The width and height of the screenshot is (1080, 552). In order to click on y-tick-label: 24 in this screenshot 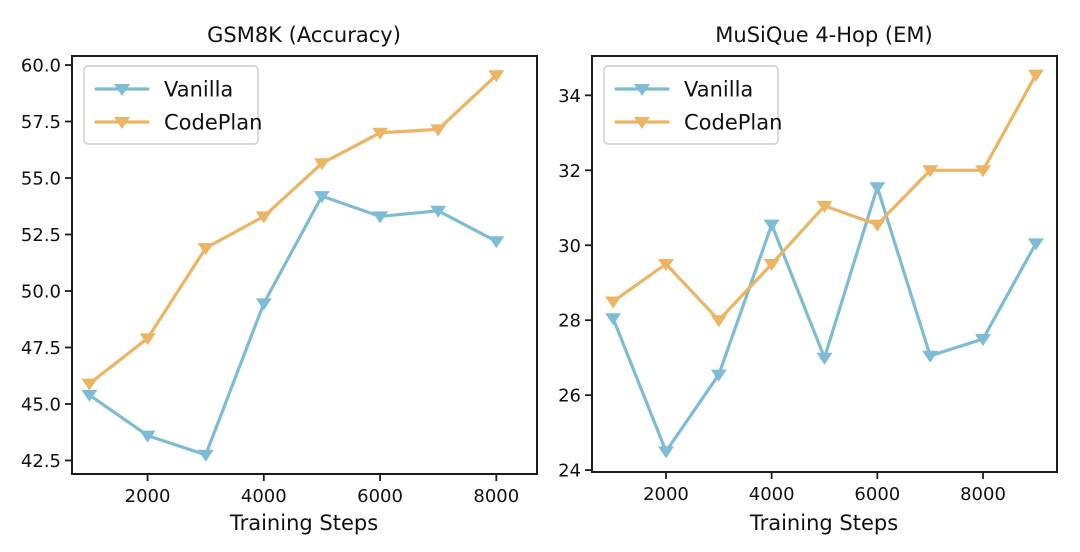, I will do `click(569, 471)`.